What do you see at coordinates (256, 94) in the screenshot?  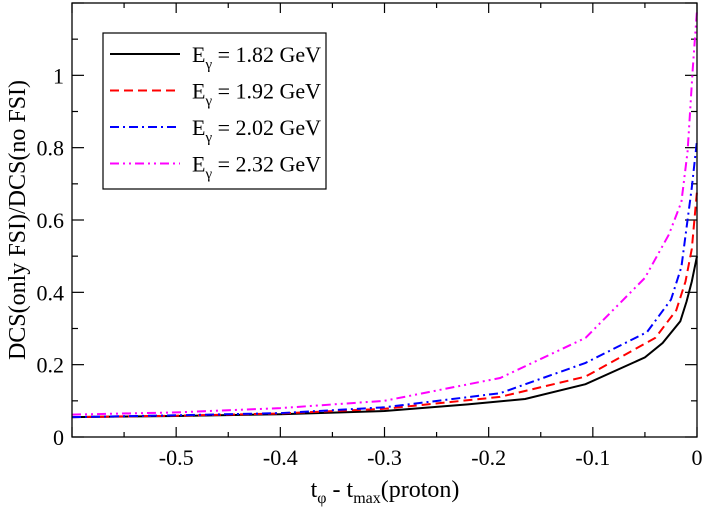 I see `legend-label: Eγ = 1.92 GeV` at bounding box center [256, 94].